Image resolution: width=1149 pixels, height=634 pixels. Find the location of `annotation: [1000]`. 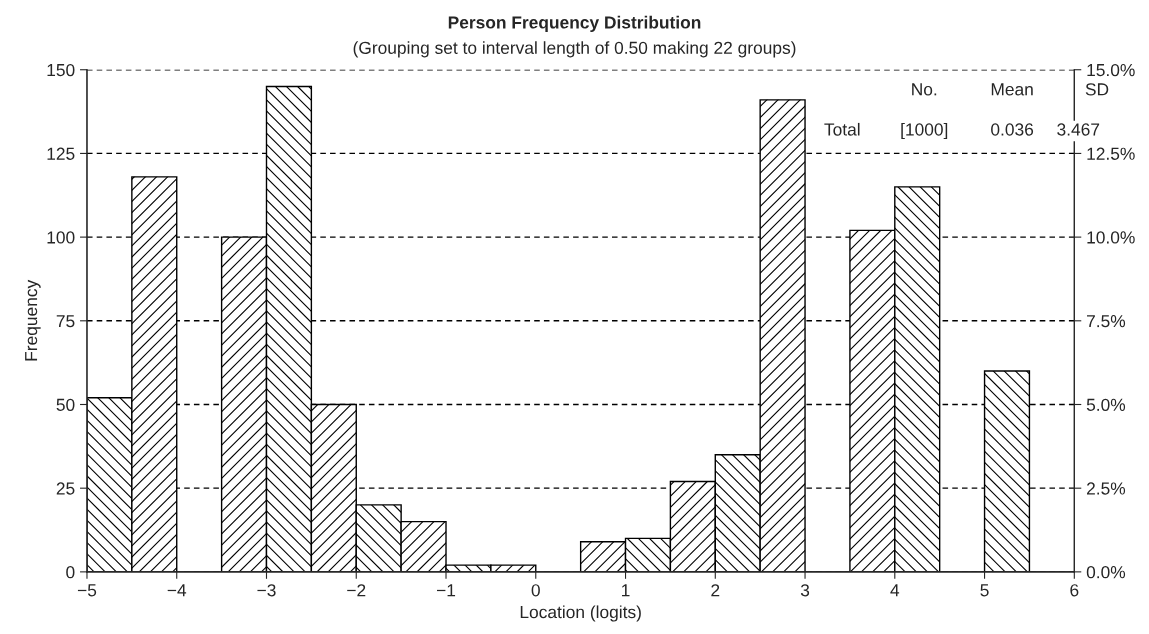

annotation: [1000] is located at coordinates (924, 131).